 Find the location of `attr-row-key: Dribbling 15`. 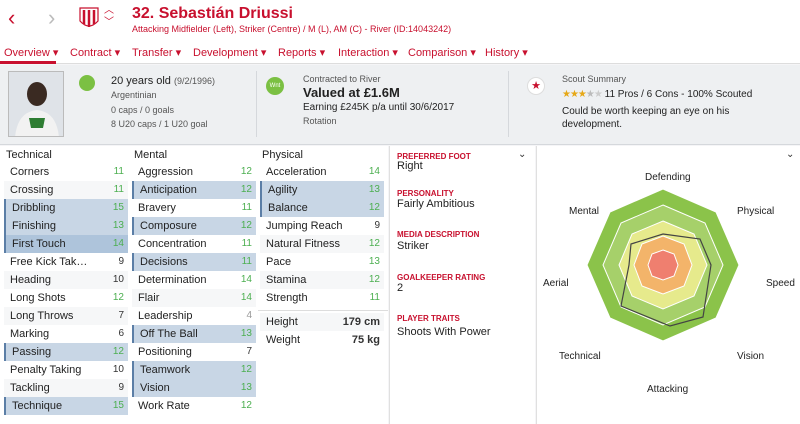

attr-row-key: Dribbling 15 is located at coordinates (66, 208).